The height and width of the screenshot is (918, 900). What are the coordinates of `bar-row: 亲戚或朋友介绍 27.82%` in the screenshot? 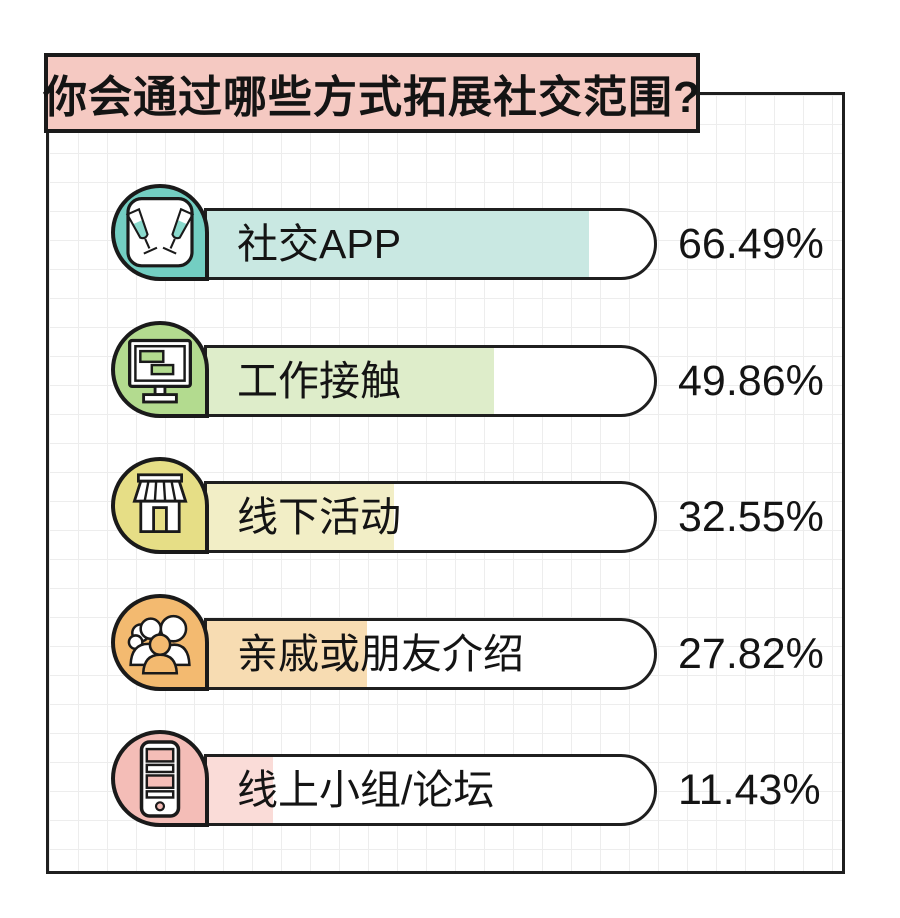 It's located at (471, 642).